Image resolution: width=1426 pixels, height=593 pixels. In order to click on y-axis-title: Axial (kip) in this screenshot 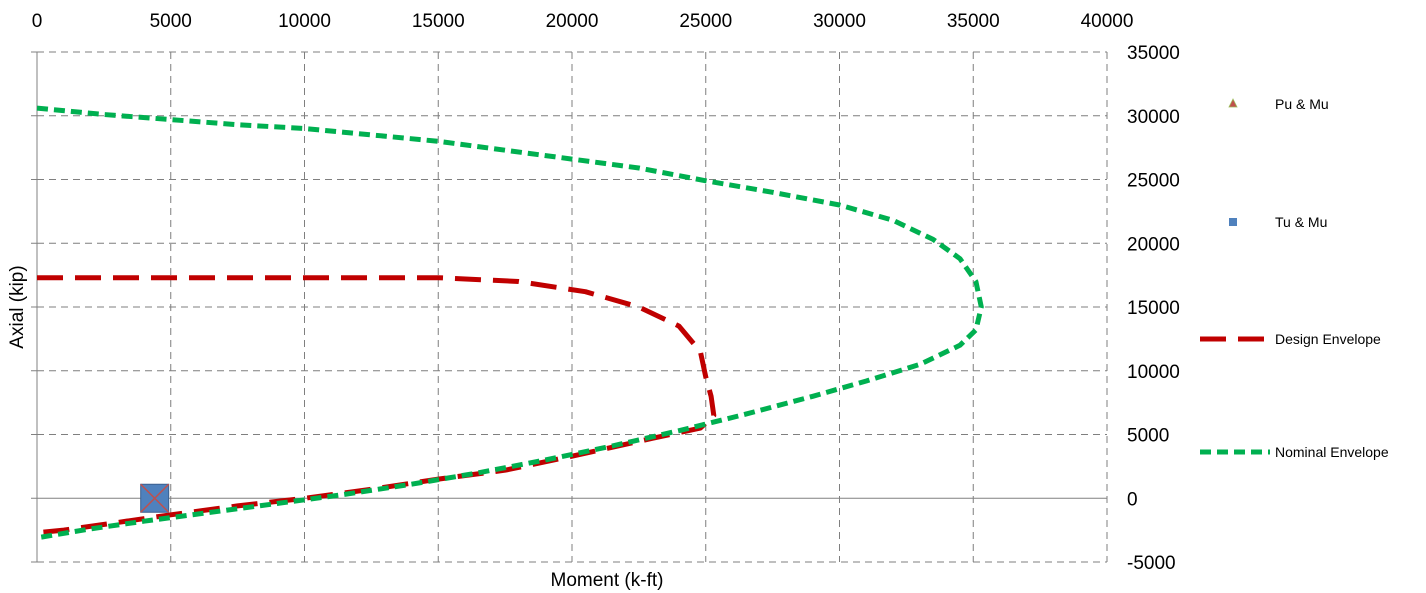, I will do `click(17, 306)`.